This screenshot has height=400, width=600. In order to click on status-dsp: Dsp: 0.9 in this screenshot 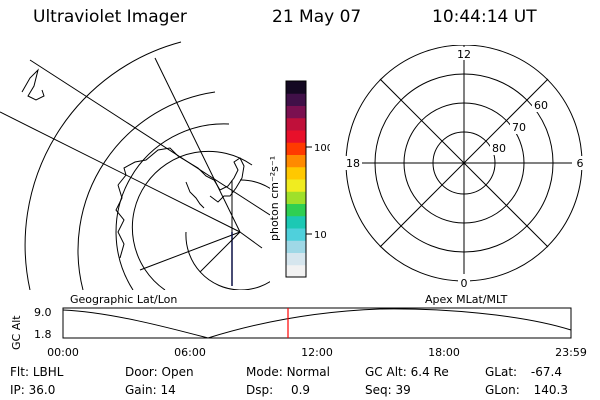, I will do `click(278, 390)`.